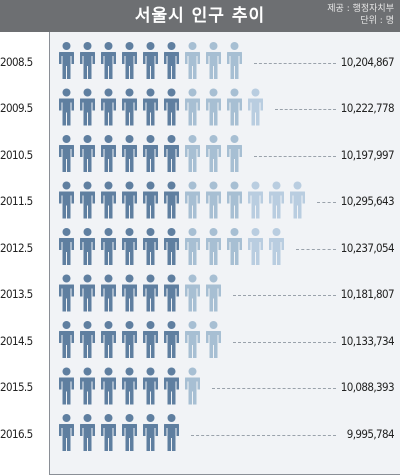 The width and height of the screenshot is (400, 475). Describe the element at coordinates (377, 21) in the screenshot. I see `unit-line: 단위 : 명` at that location.